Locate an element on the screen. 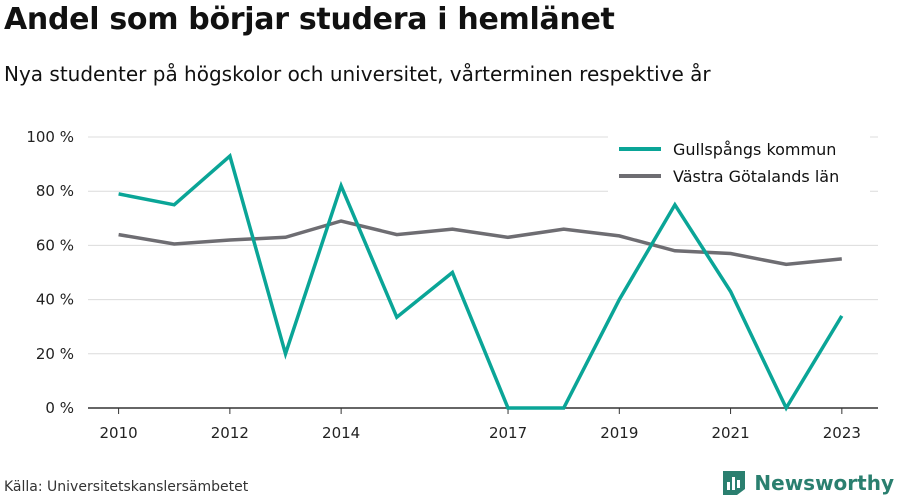  newsworthy-logo: Newsworthy is located at coordinates (807, 483).